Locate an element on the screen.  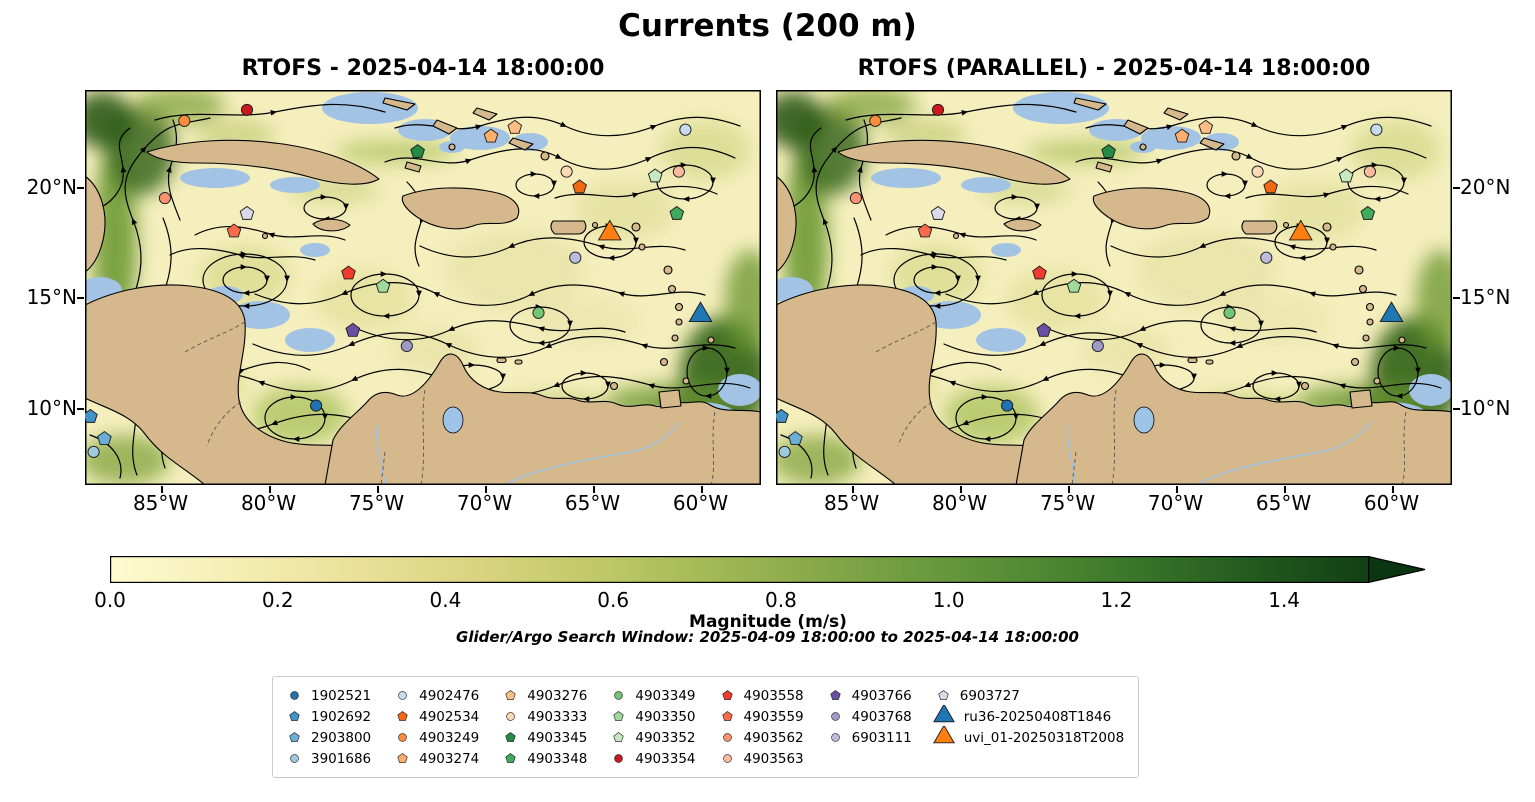
panel-title-rtofs-parallel: RTOFS (PARALLEL) - 2025-04-14 18:00:00 is located at coordinates (1114, 68).